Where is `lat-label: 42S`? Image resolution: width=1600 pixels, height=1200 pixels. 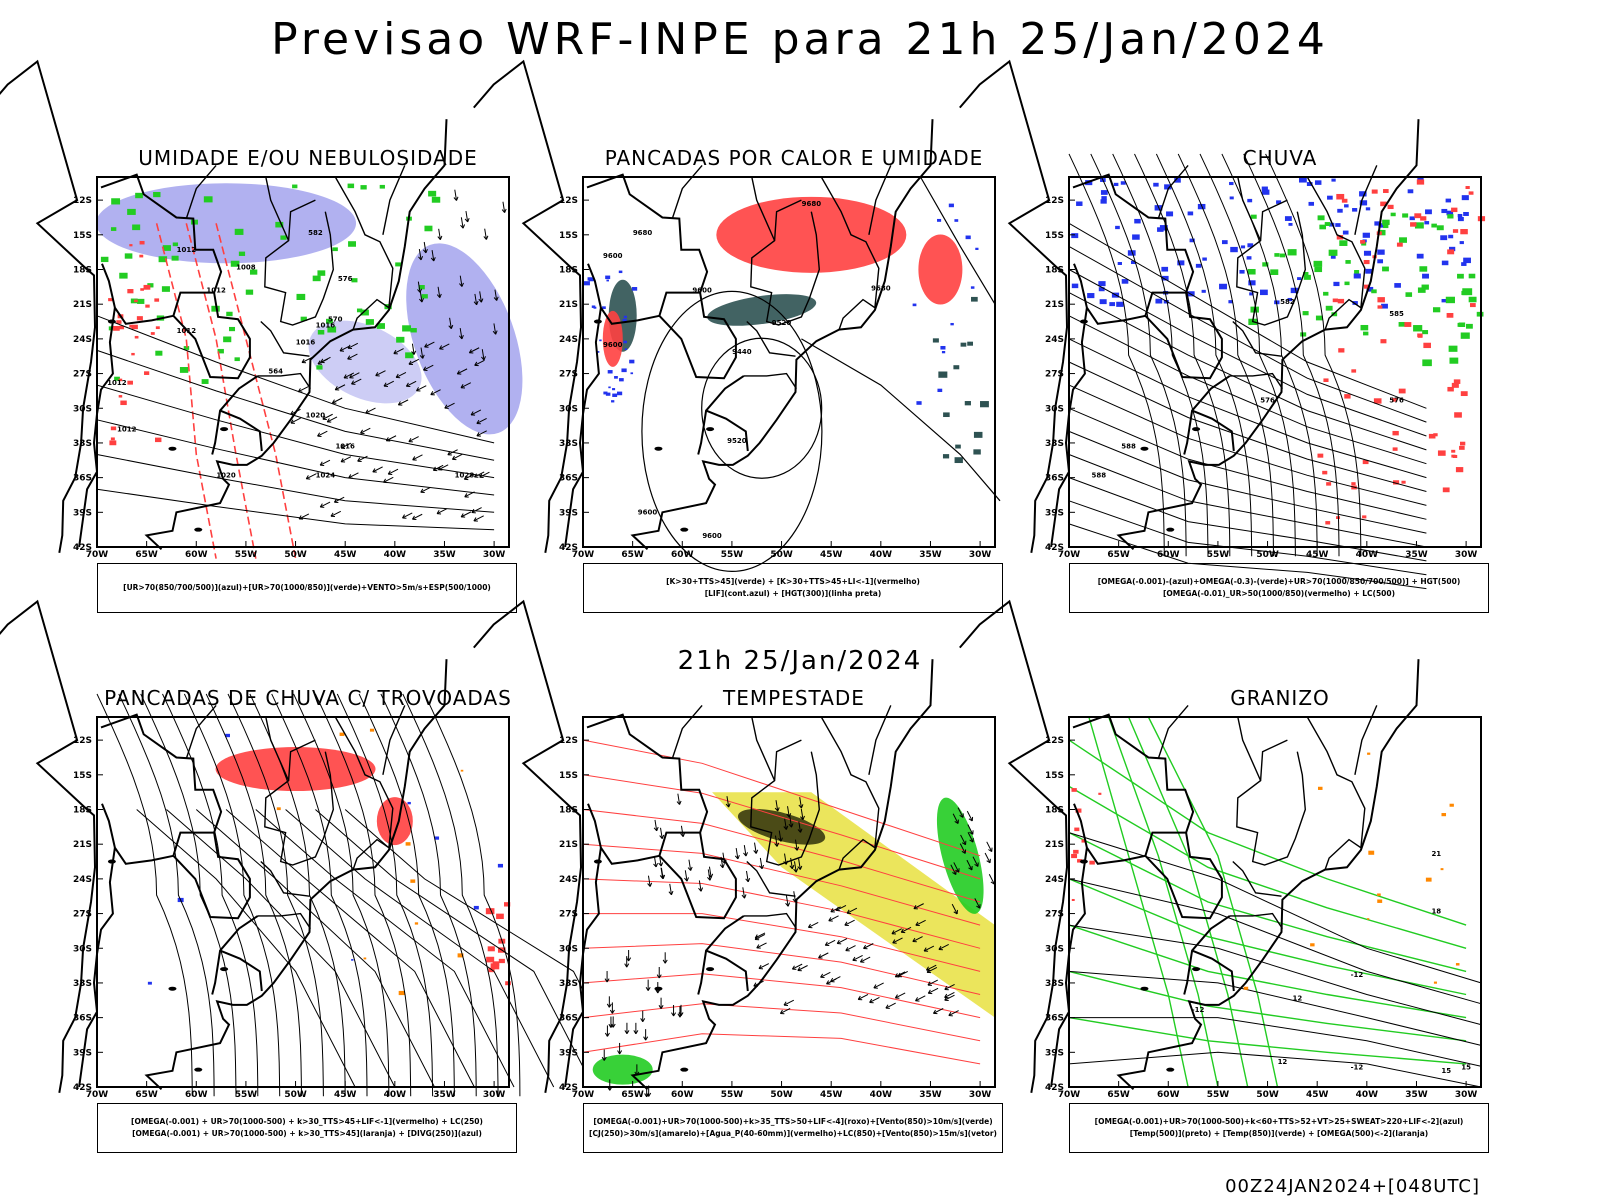 lat-label: 42S is located at coordinates (1054, 548).